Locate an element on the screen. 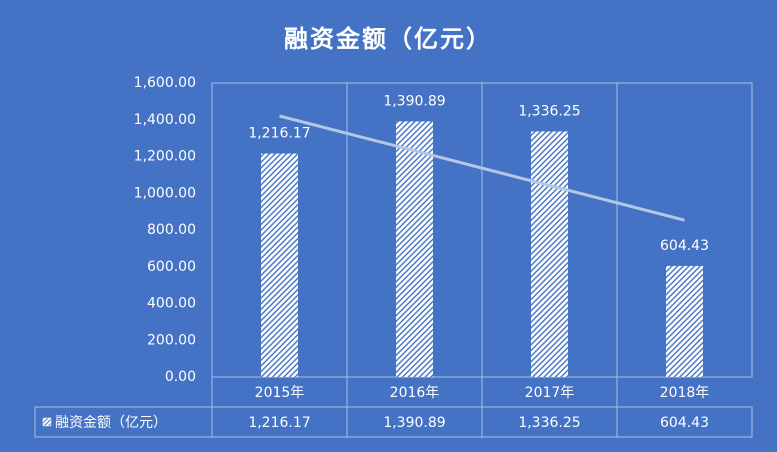 This screenshot has width=777, height=452. y-tick-label: 600.00 is located at coordinates (171, 267).